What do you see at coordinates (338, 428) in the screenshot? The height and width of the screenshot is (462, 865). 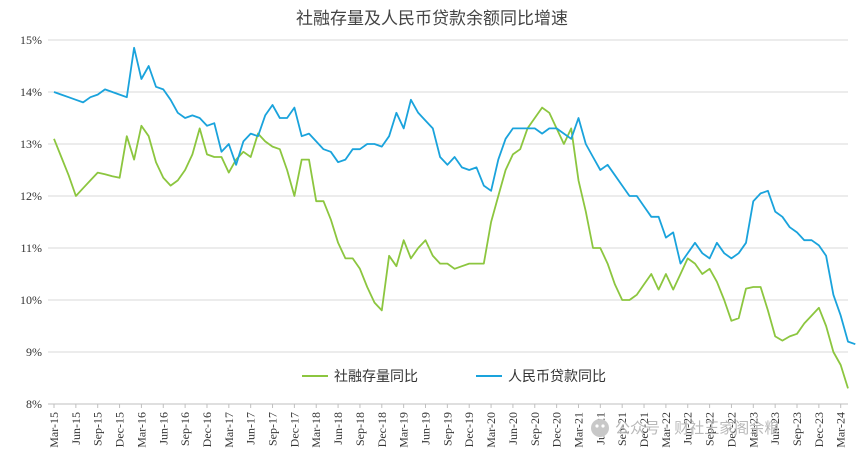 I see `x-tick-label: Jun-18` at bounding box center [338, 428].